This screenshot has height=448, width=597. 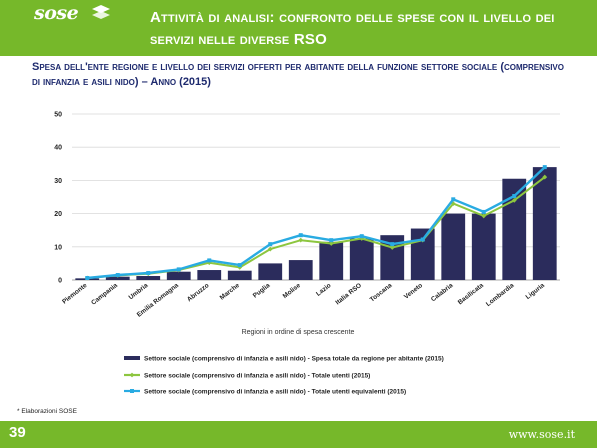 What do you see at coordinates (47, 411) in the screenshot?
I see `footnote: * Elaborazioni SOSE` at bounding box center [47, 411].